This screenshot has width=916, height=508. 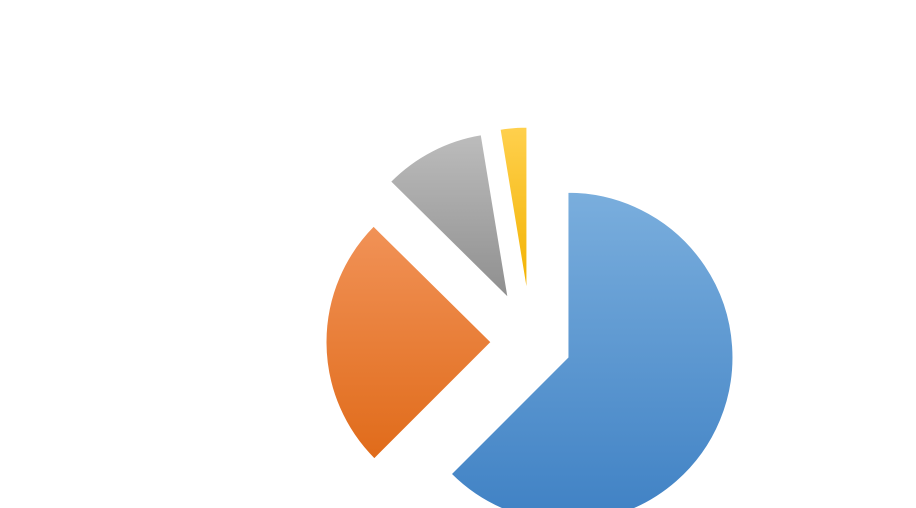 What do you see at coordinates (408, 342) in the screenshot?
I see `pie-slice-orange` at bounding box center [408, 342].